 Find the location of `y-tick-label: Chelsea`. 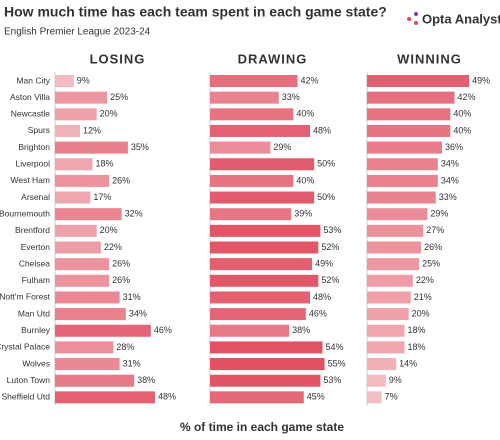

y-tick-label: Chelsea is located at coordinates (34, 263).